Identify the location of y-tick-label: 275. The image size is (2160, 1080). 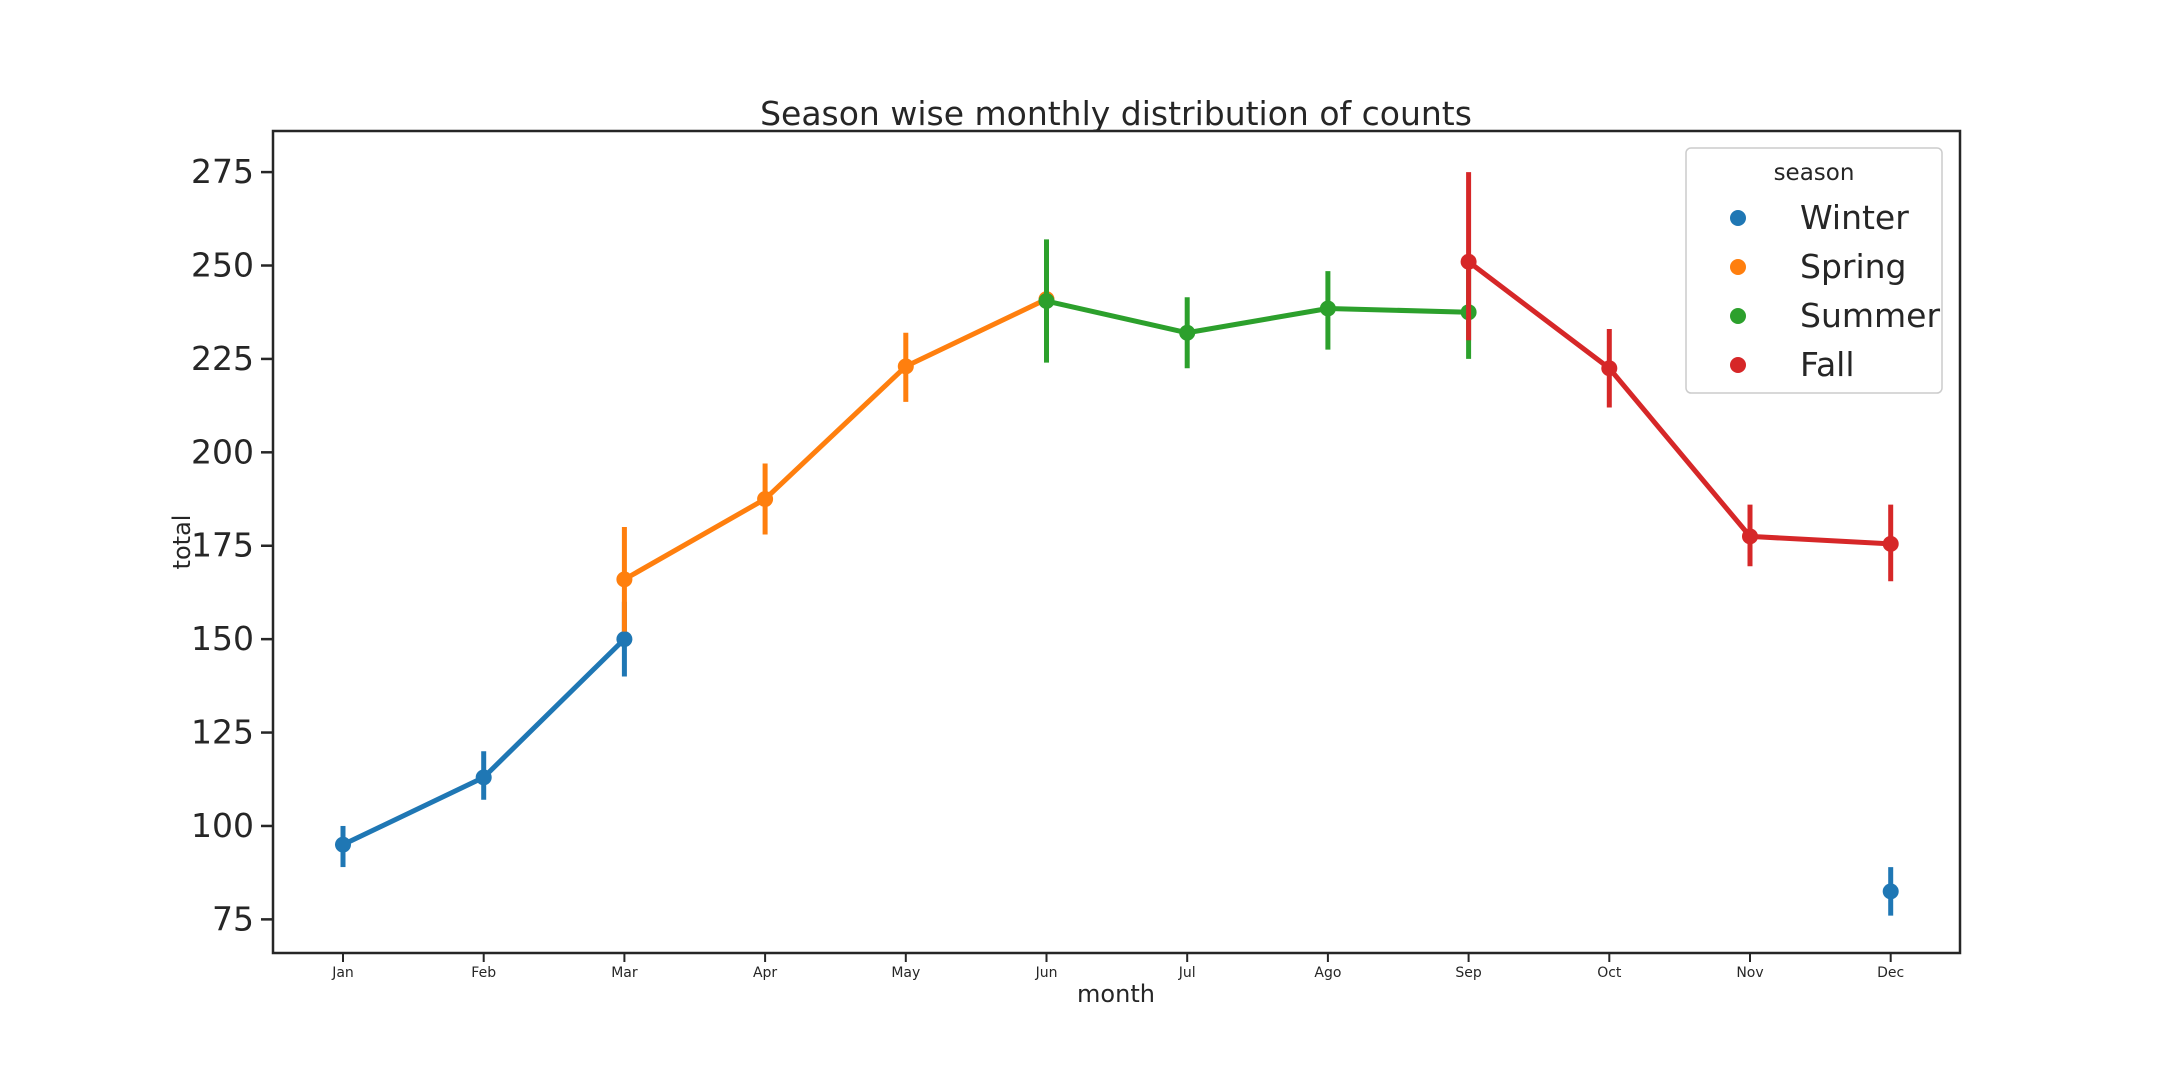
(222, 171).